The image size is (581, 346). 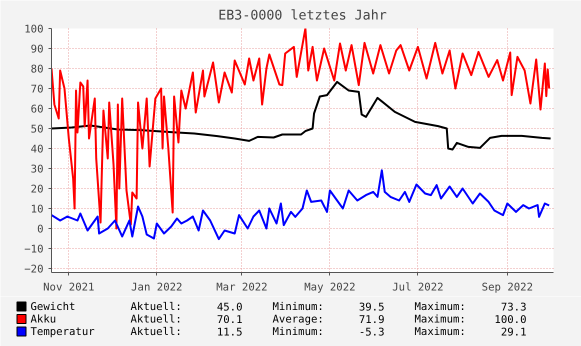 I want to click on y-tick-label: 40, so click(x=37, y=149).